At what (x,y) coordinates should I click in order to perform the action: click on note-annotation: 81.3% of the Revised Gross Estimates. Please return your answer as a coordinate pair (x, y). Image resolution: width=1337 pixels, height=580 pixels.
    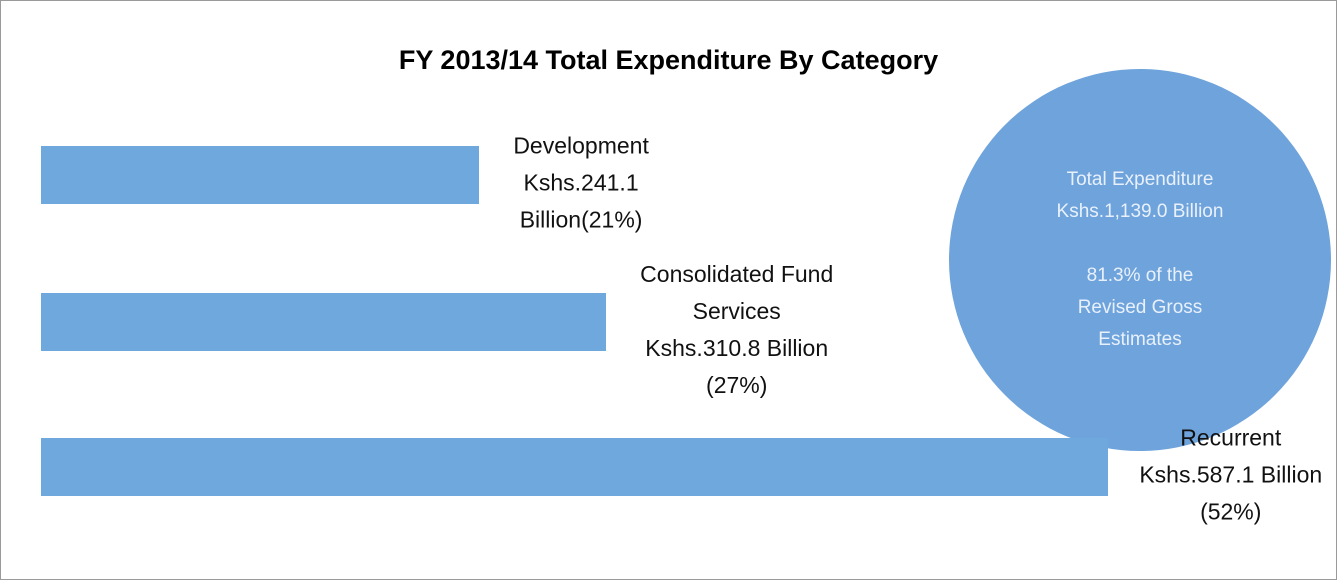
    Looking at the image, I should click on (1140, 307).